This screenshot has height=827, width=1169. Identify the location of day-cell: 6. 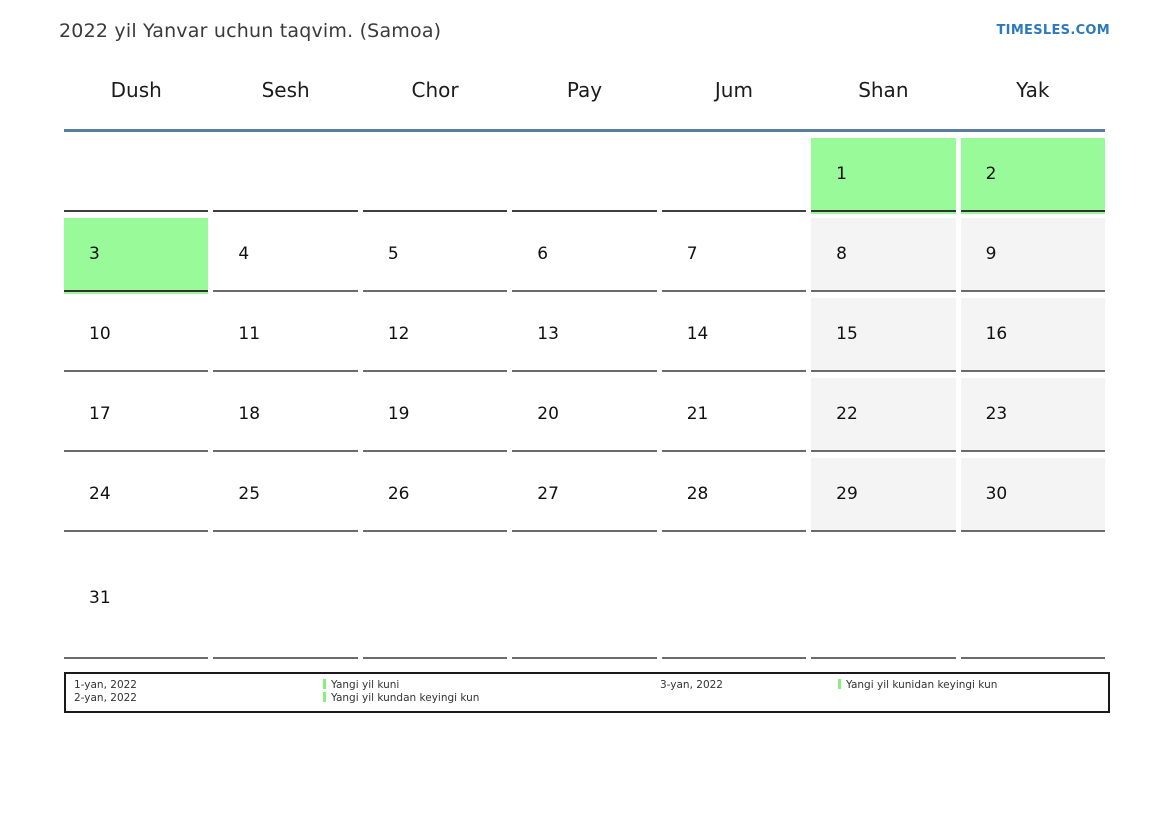
(584, 255).